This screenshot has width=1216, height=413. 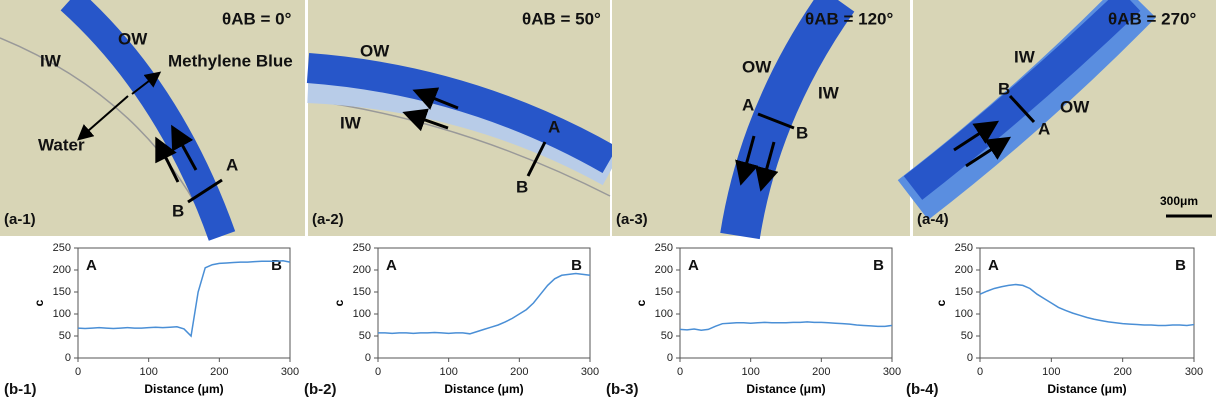 I want to click on angle-label: θAB = 270°, so click(x=1152, y=18).